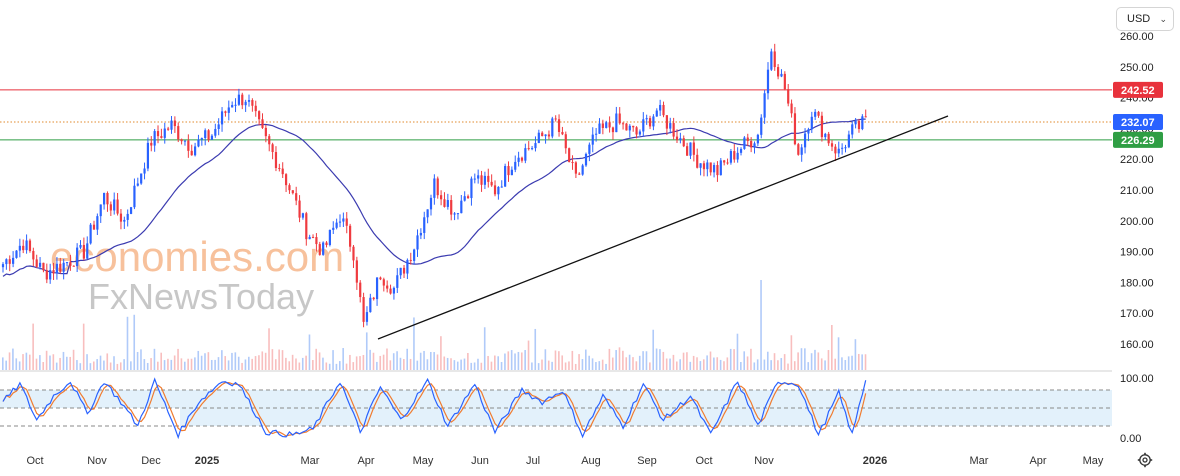 Image resolution: width=1180 pixels, height=476 pixels. What do you see at coordinates (1145, 19) in the screenshot?
I see `currency-selector: USD ⌄` at bounding box center [1145, 19].